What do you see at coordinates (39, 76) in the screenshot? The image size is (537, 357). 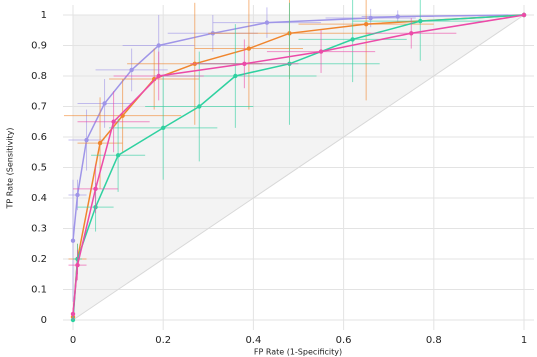 I see `y-tick-label: 0.8` at bounding box center [39, 76].